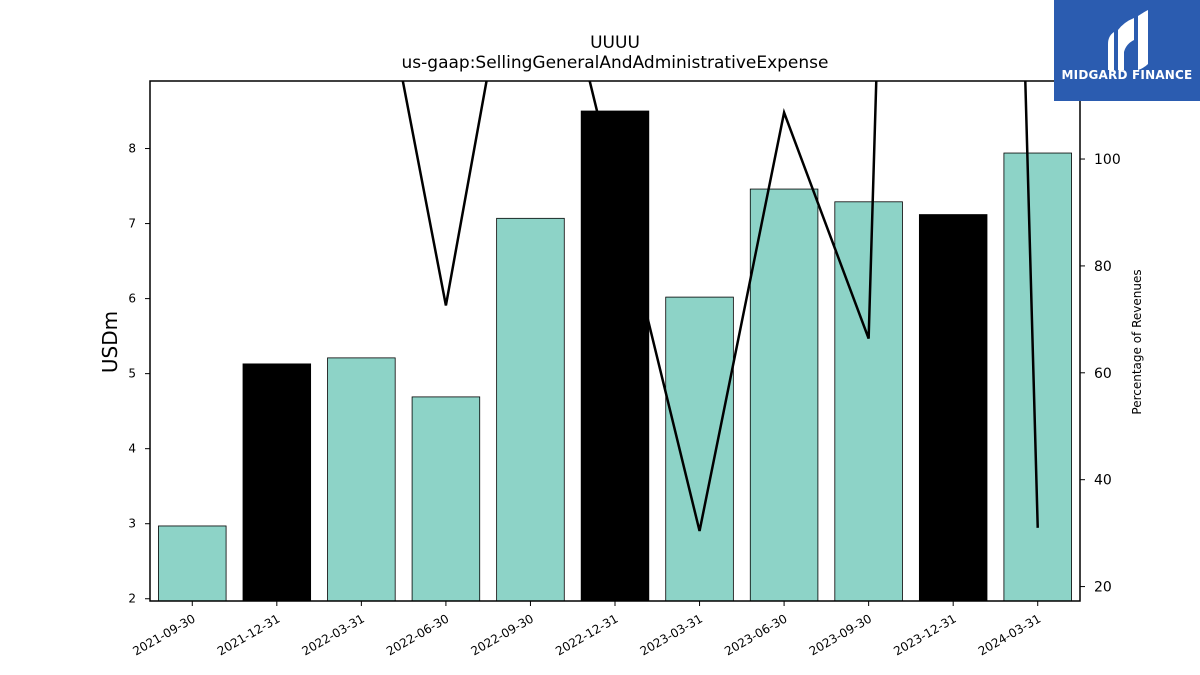  I want to click on x-tick-label: 2022-12-31, so click(586, 634).